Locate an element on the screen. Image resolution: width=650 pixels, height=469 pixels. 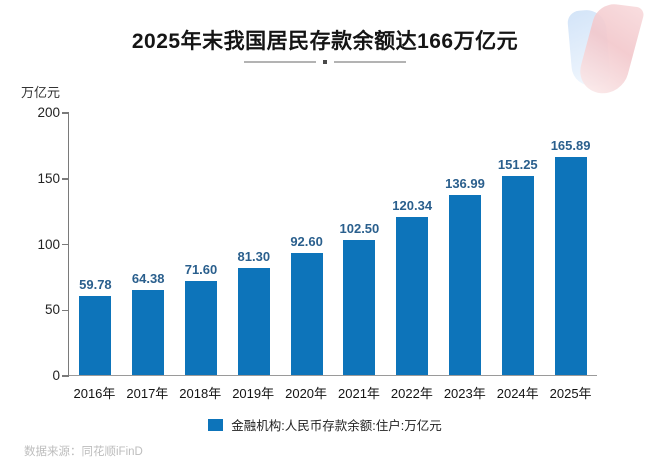
x-axis-tick-label: 2020年 is located at coordinates (306, 393).